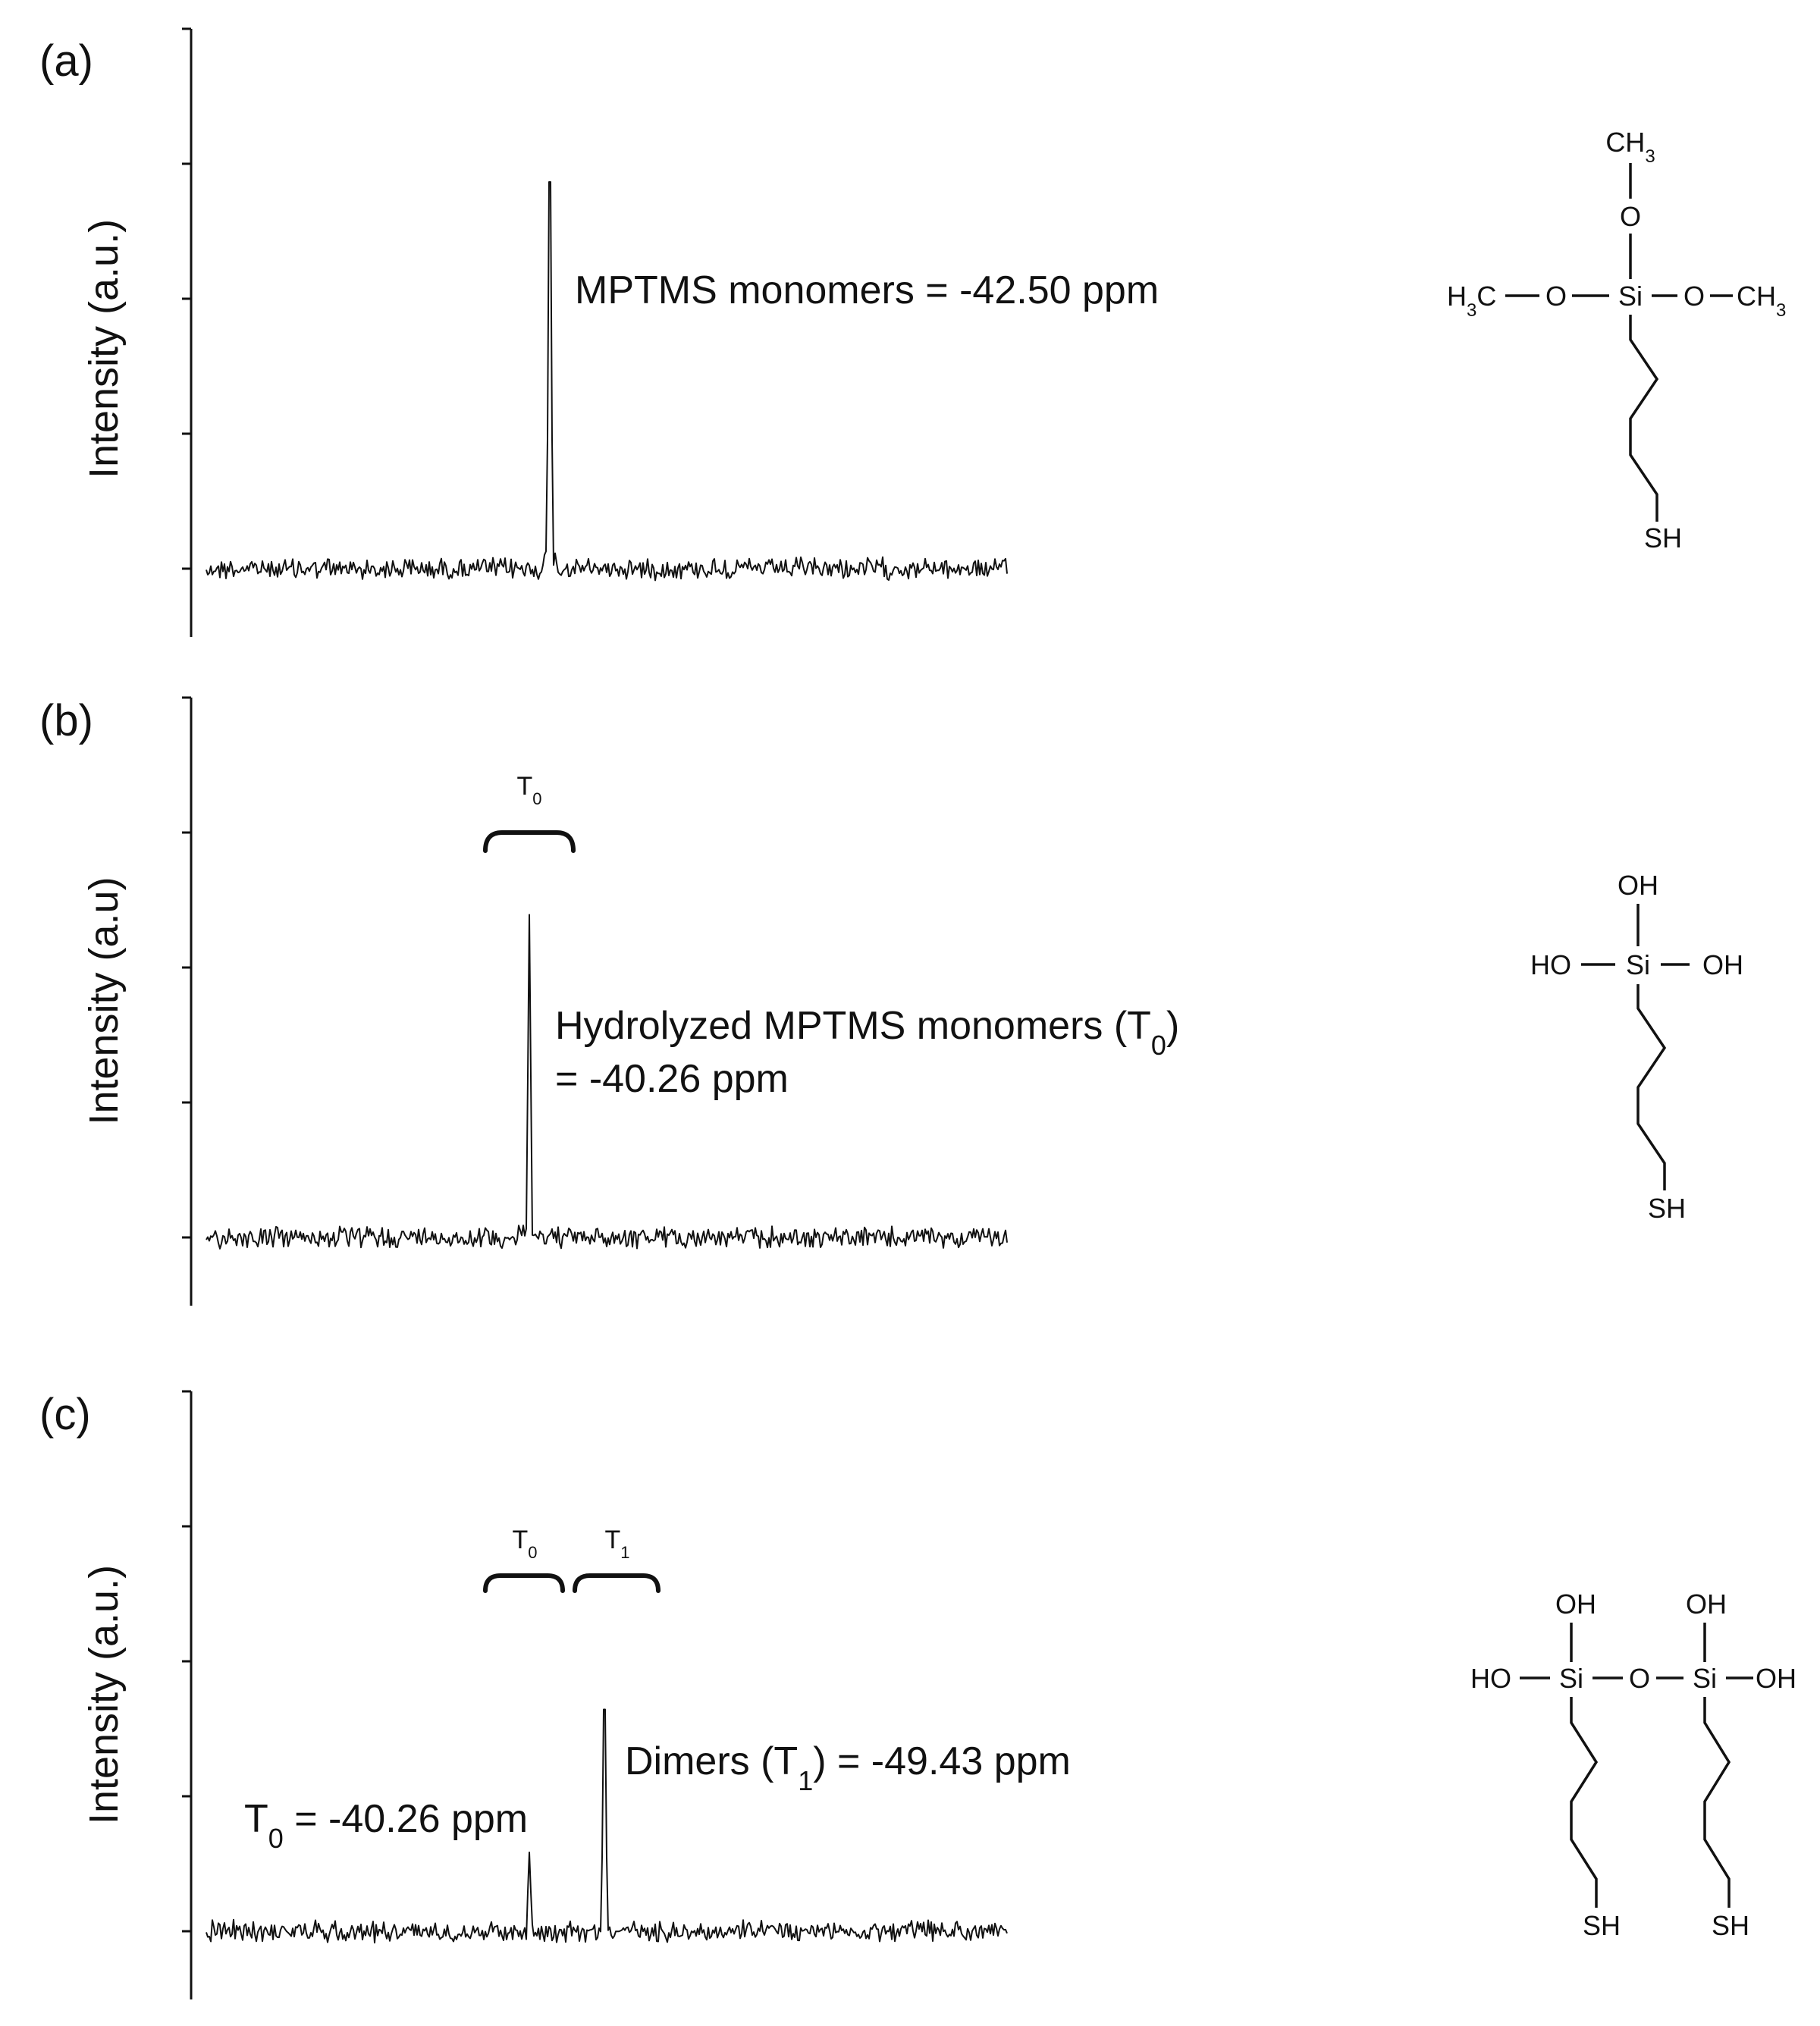 The image size is (1820, 2026). Describe the element at coordinates (187, 332) in the screenshot. I see `panel-a-y-axis` at that location.